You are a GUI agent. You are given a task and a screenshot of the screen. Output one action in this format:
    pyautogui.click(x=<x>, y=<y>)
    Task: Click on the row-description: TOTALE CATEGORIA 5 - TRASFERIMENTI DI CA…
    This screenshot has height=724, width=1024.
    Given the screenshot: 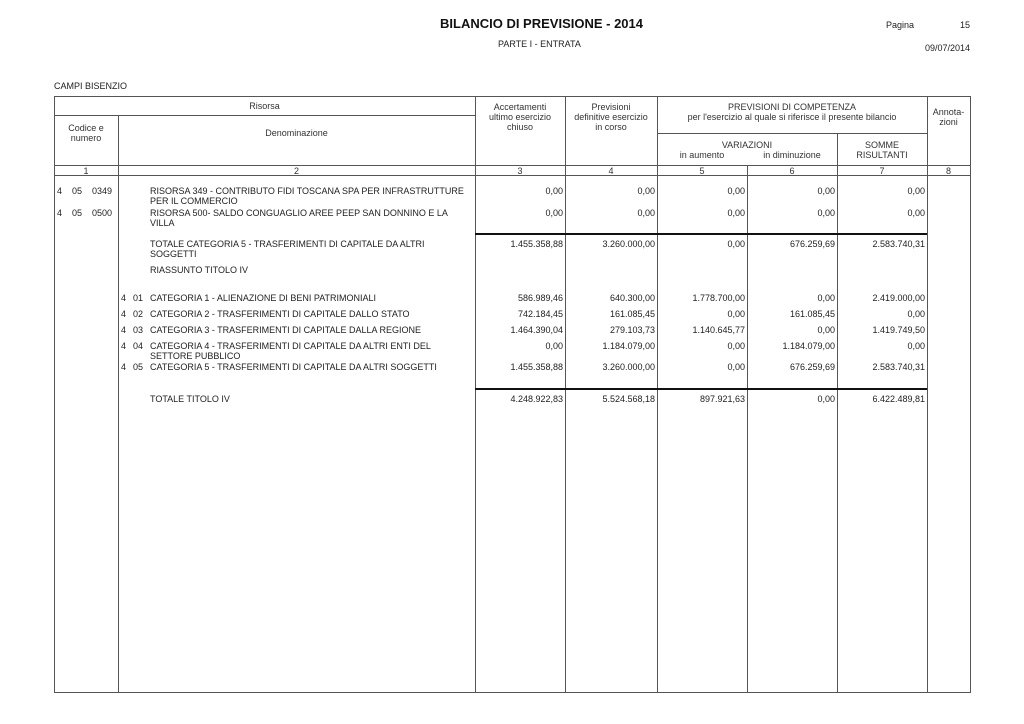 What is the action you would take?
    pyautogui.click(x=287, y=249)
    